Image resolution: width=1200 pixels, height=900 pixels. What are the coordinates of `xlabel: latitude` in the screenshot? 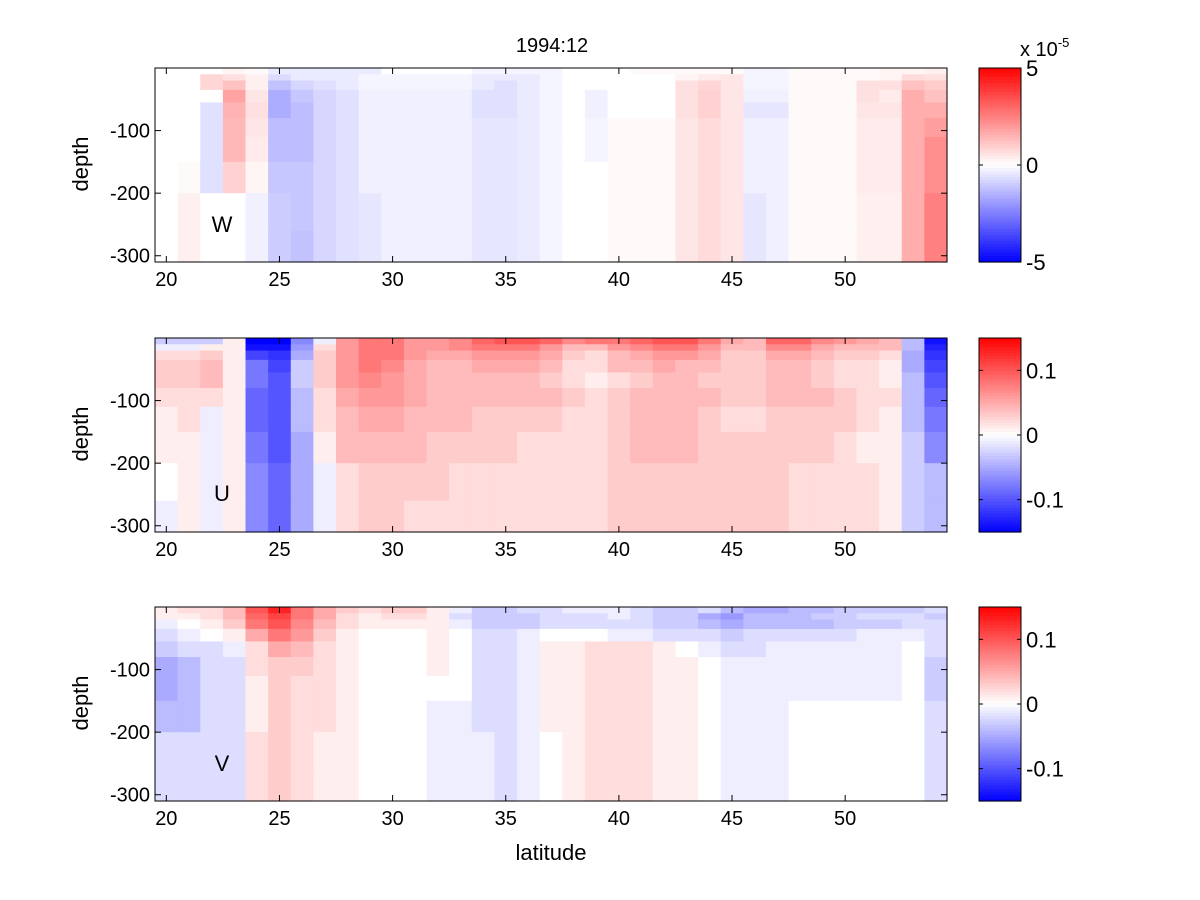 It's located at (551, 852).